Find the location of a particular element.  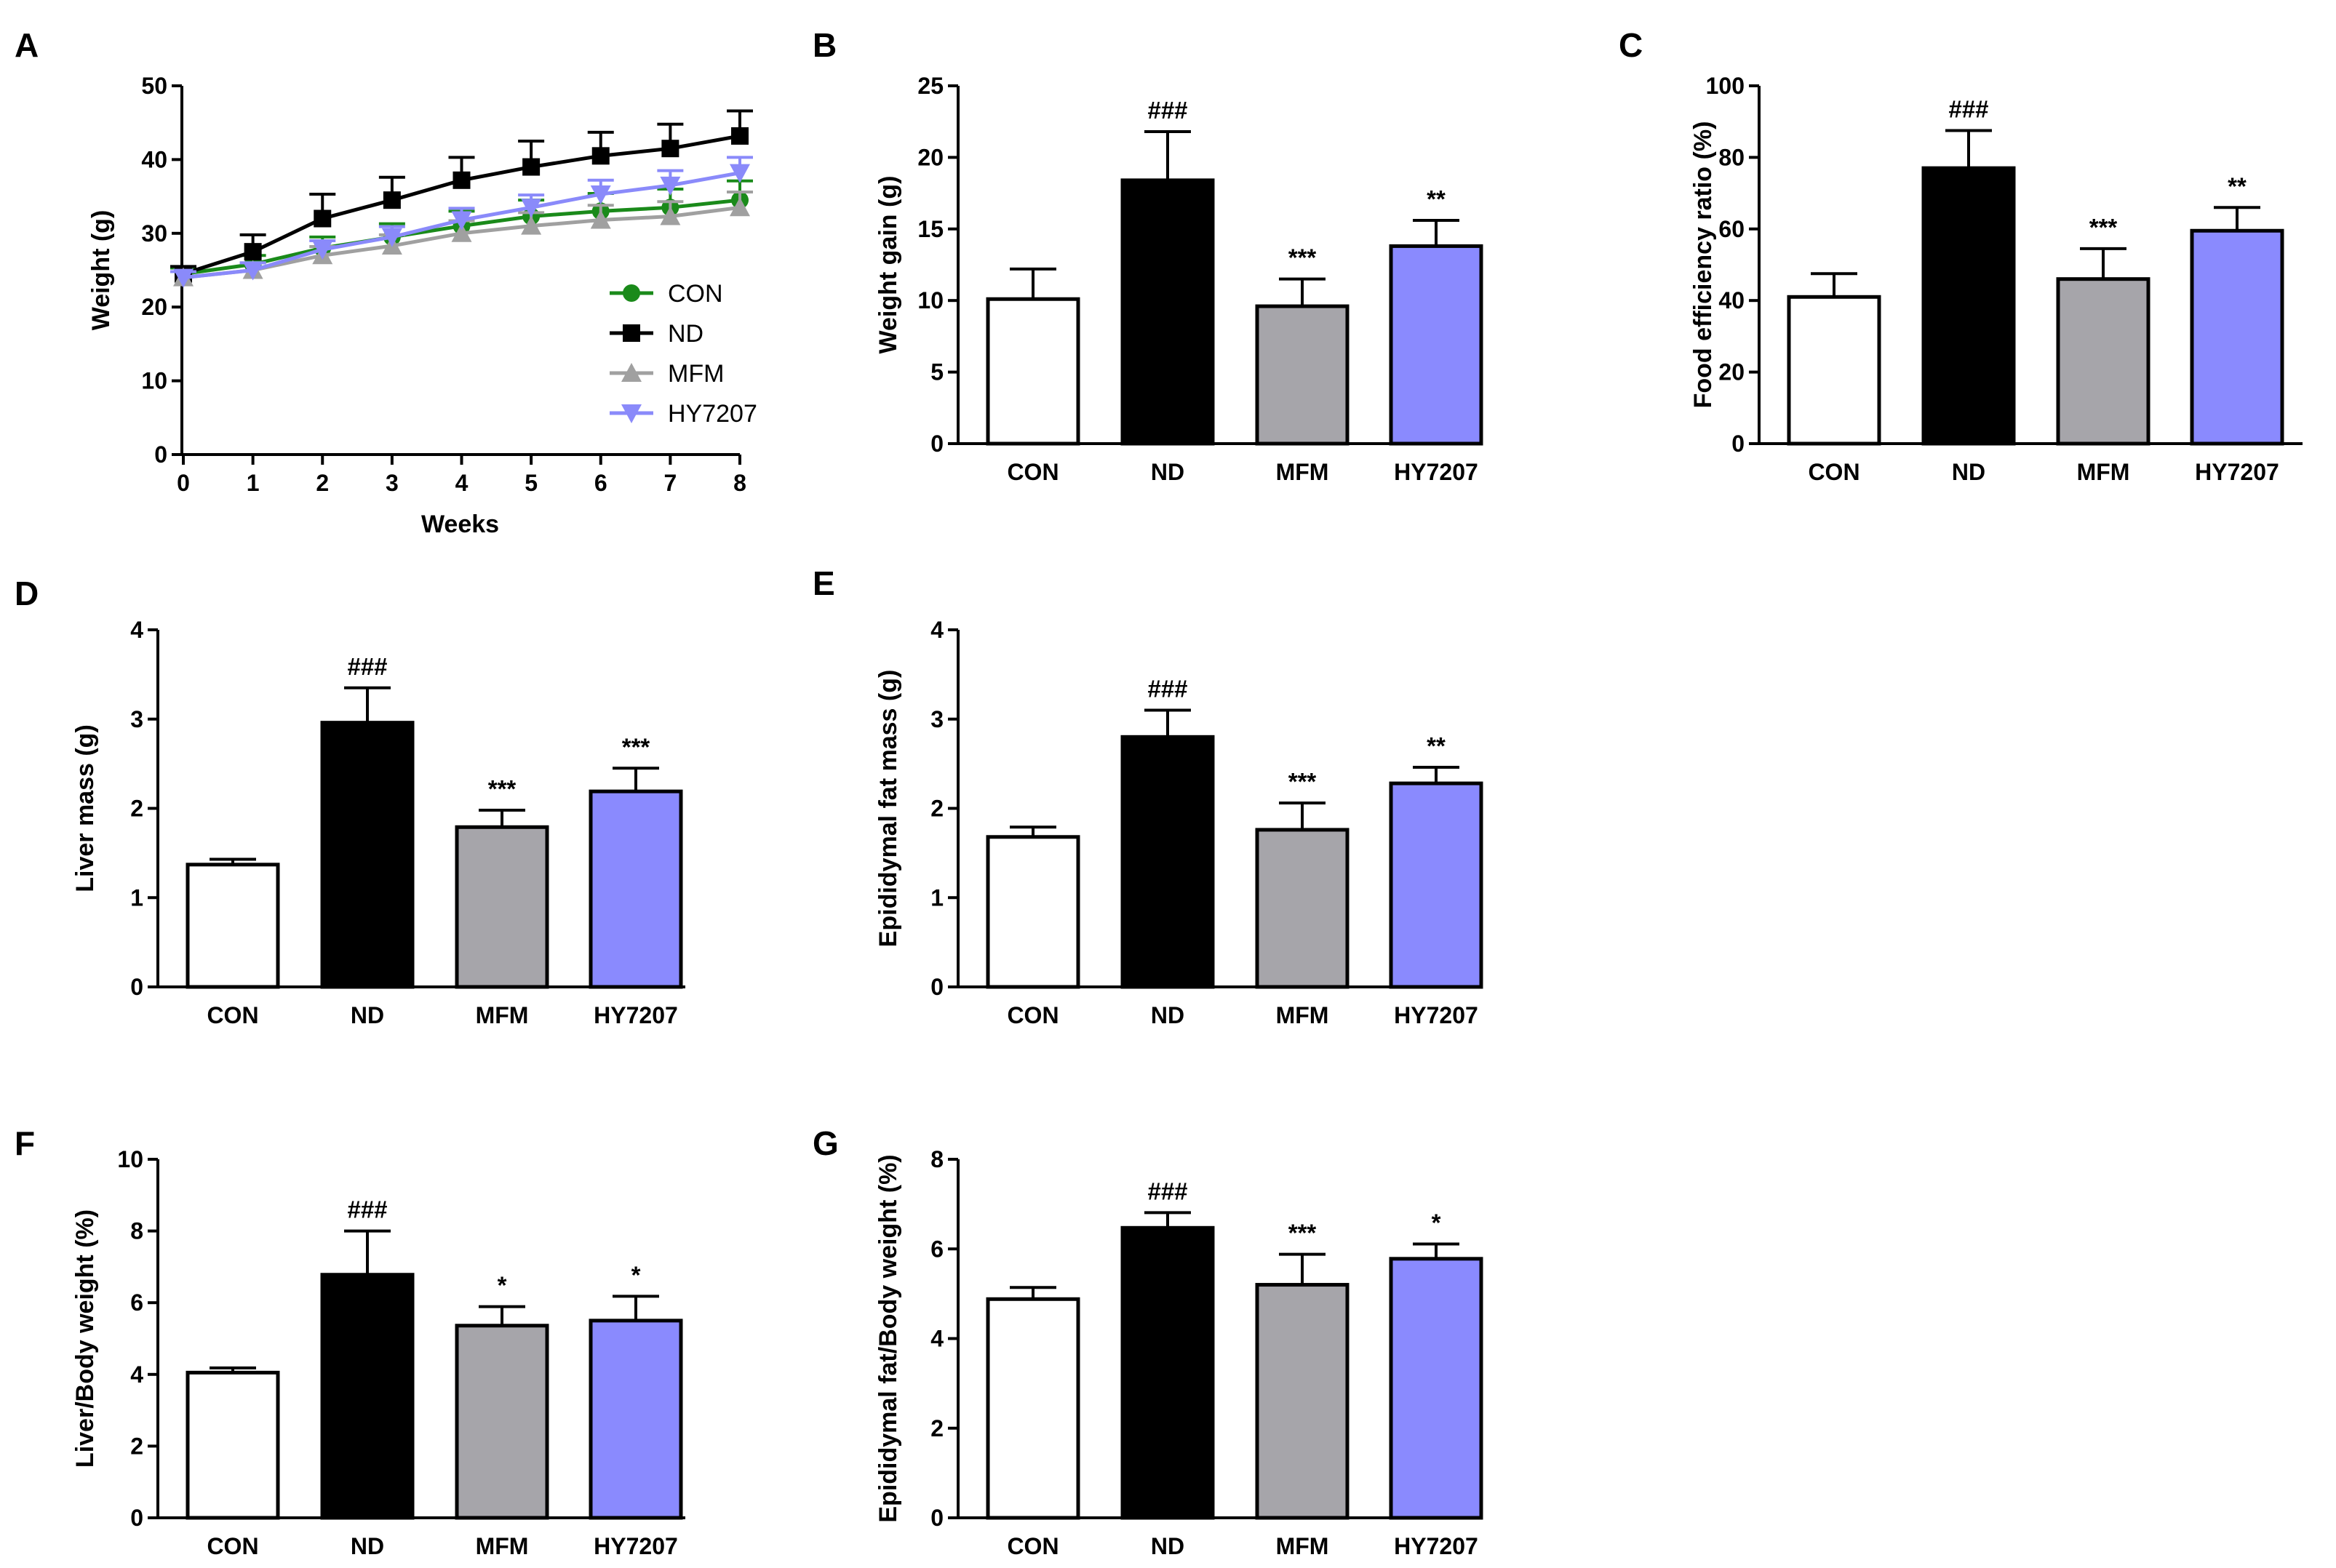

x-tick-label: 2 is located at coordinates (322, 483).